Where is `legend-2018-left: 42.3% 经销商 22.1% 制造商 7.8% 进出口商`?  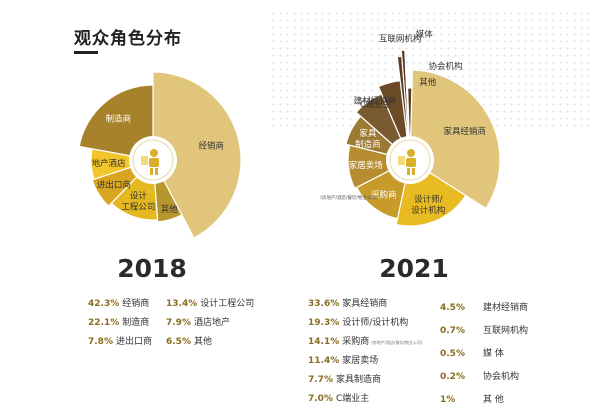 legend-2018-left: 42.3% 经销商 22.1% 制造商 7.8% 进出口商 is located at coordinates (120, 323).